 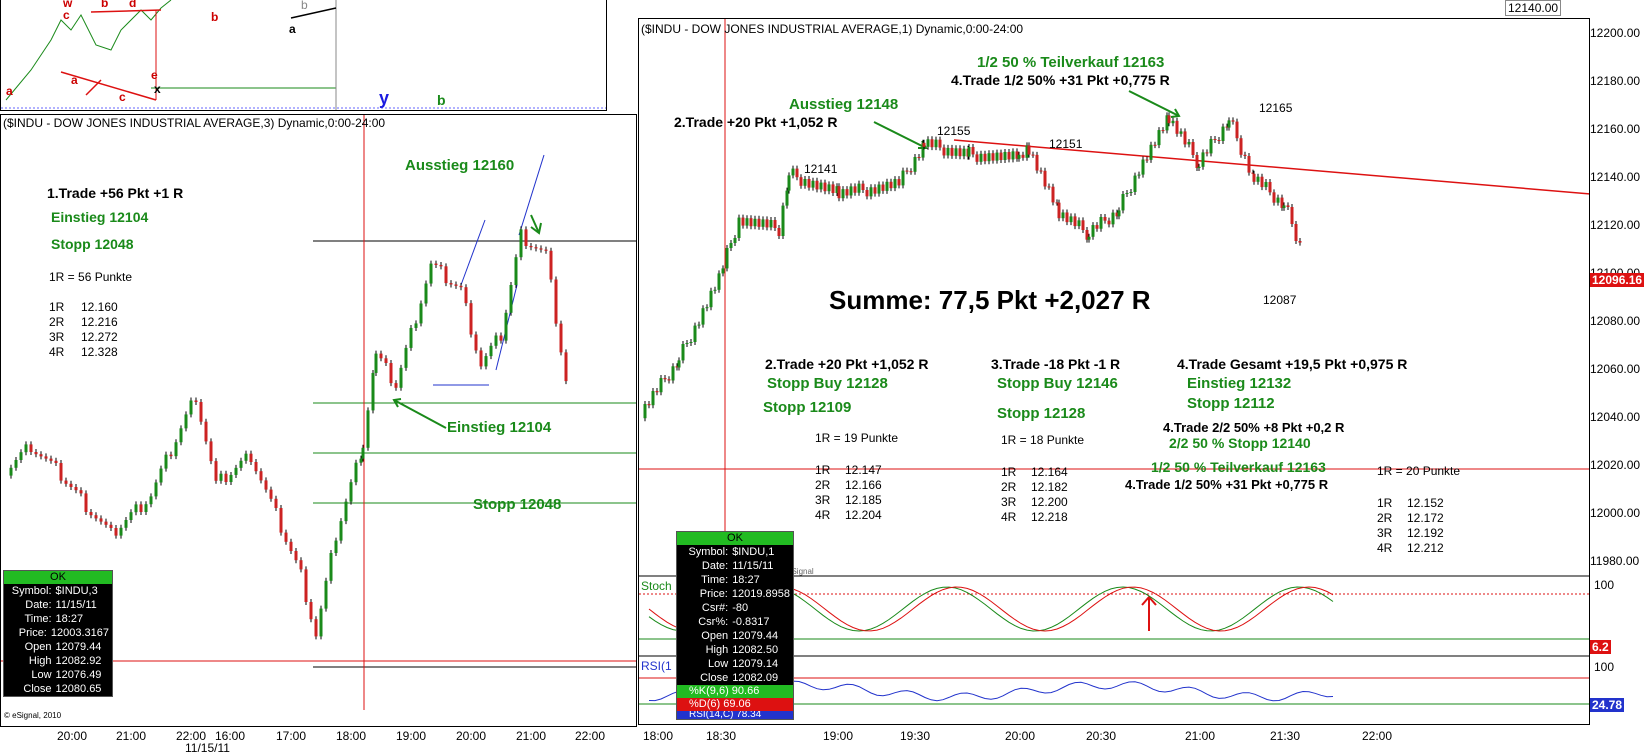 I want to click on left-entry-annotation: Einstieg 12104, so click(x=499, y=427).